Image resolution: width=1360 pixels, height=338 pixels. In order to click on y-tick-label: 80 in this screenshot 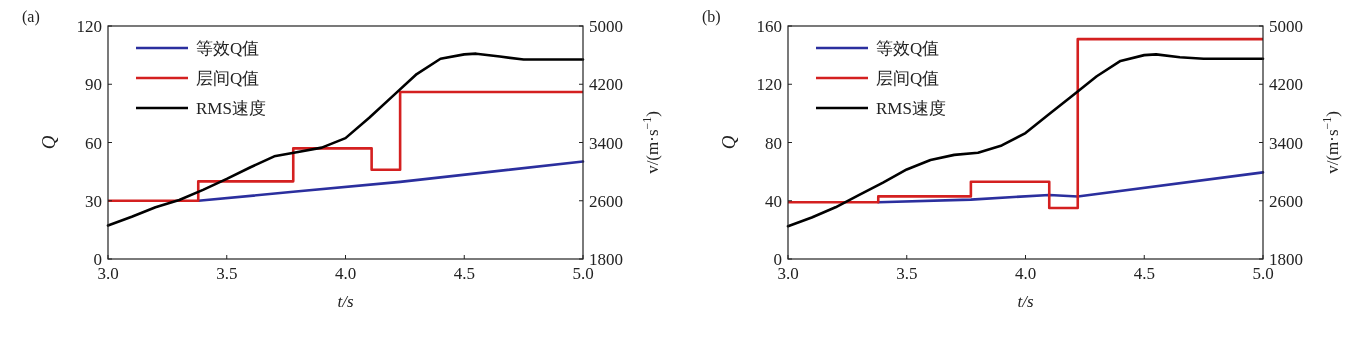, I will do `click(773, 143)`.